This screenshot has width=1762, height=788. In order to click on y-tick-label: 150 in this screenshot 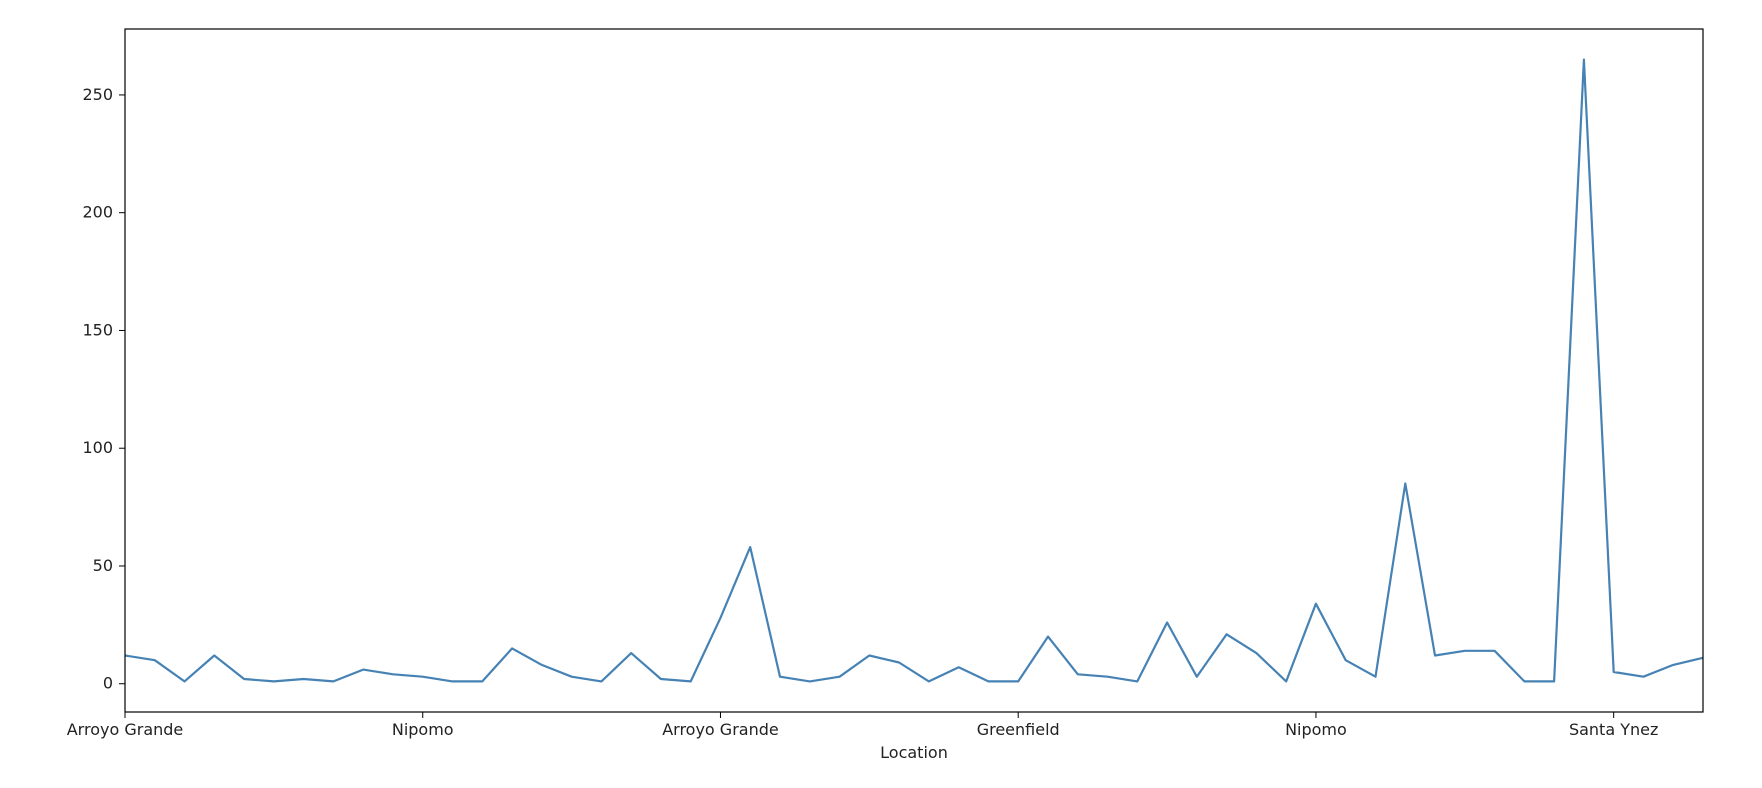, I will do `click(97, 329)`.